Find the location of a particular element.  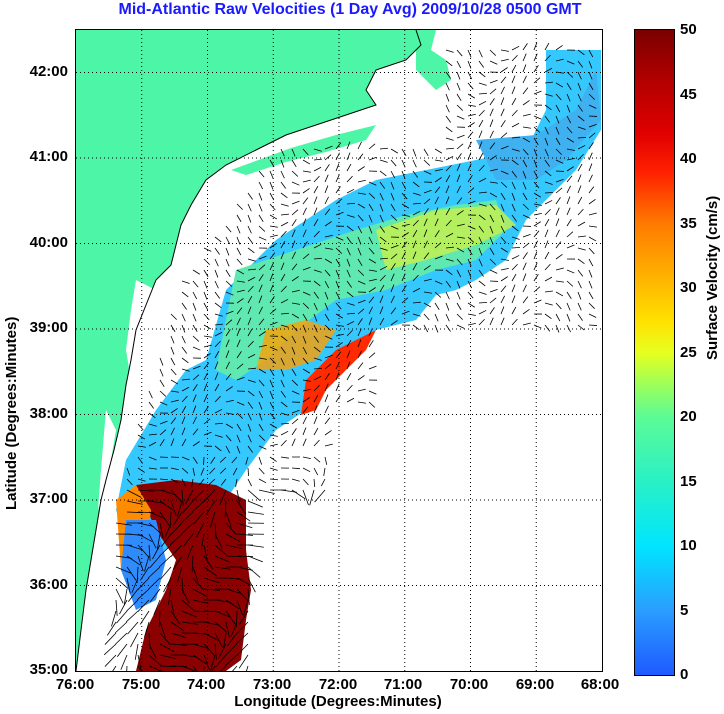

x-tick-label: 74:00 is located at coordinates (206, 684).